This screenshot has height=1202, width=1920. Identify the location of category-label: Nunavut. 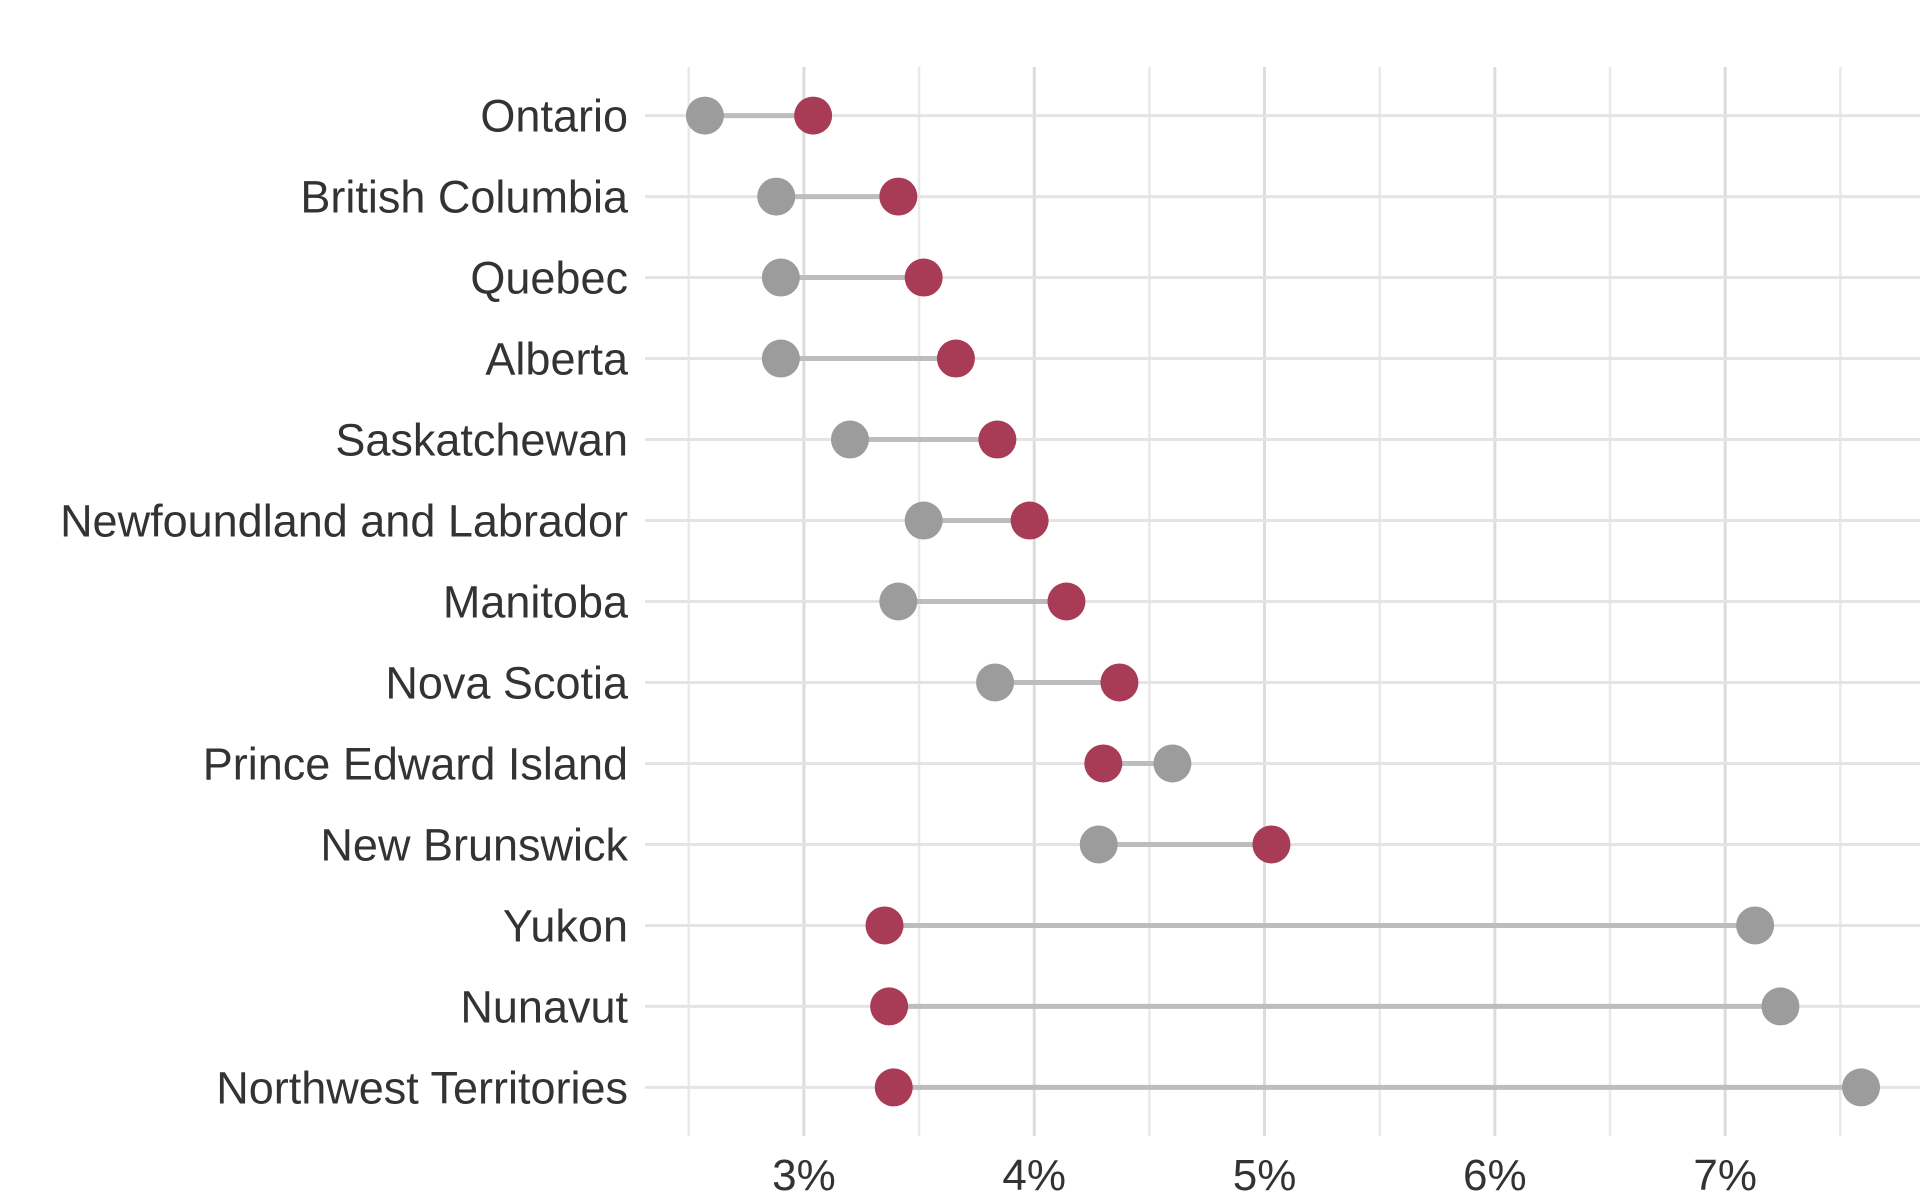
(544, 1006).